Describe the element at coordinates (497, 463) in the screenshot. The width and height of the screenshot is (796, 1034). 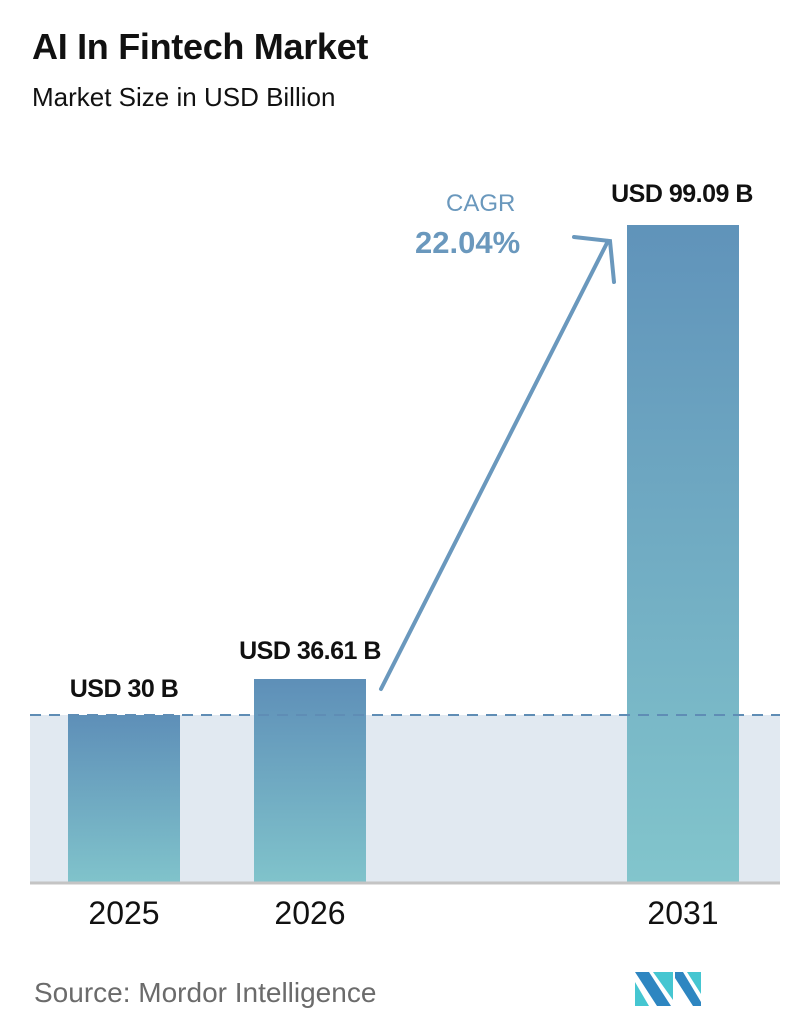
I see `cagr-arrow-icon` at that location.